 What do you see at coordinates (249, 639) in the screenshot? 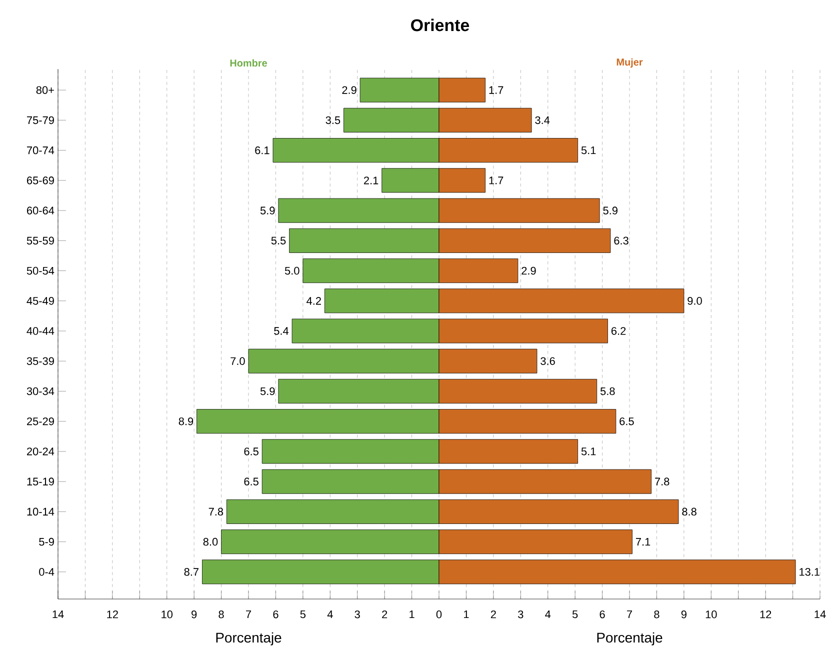
I see `x-axis-title: Porcentaje` at bounding box center [249, 639].